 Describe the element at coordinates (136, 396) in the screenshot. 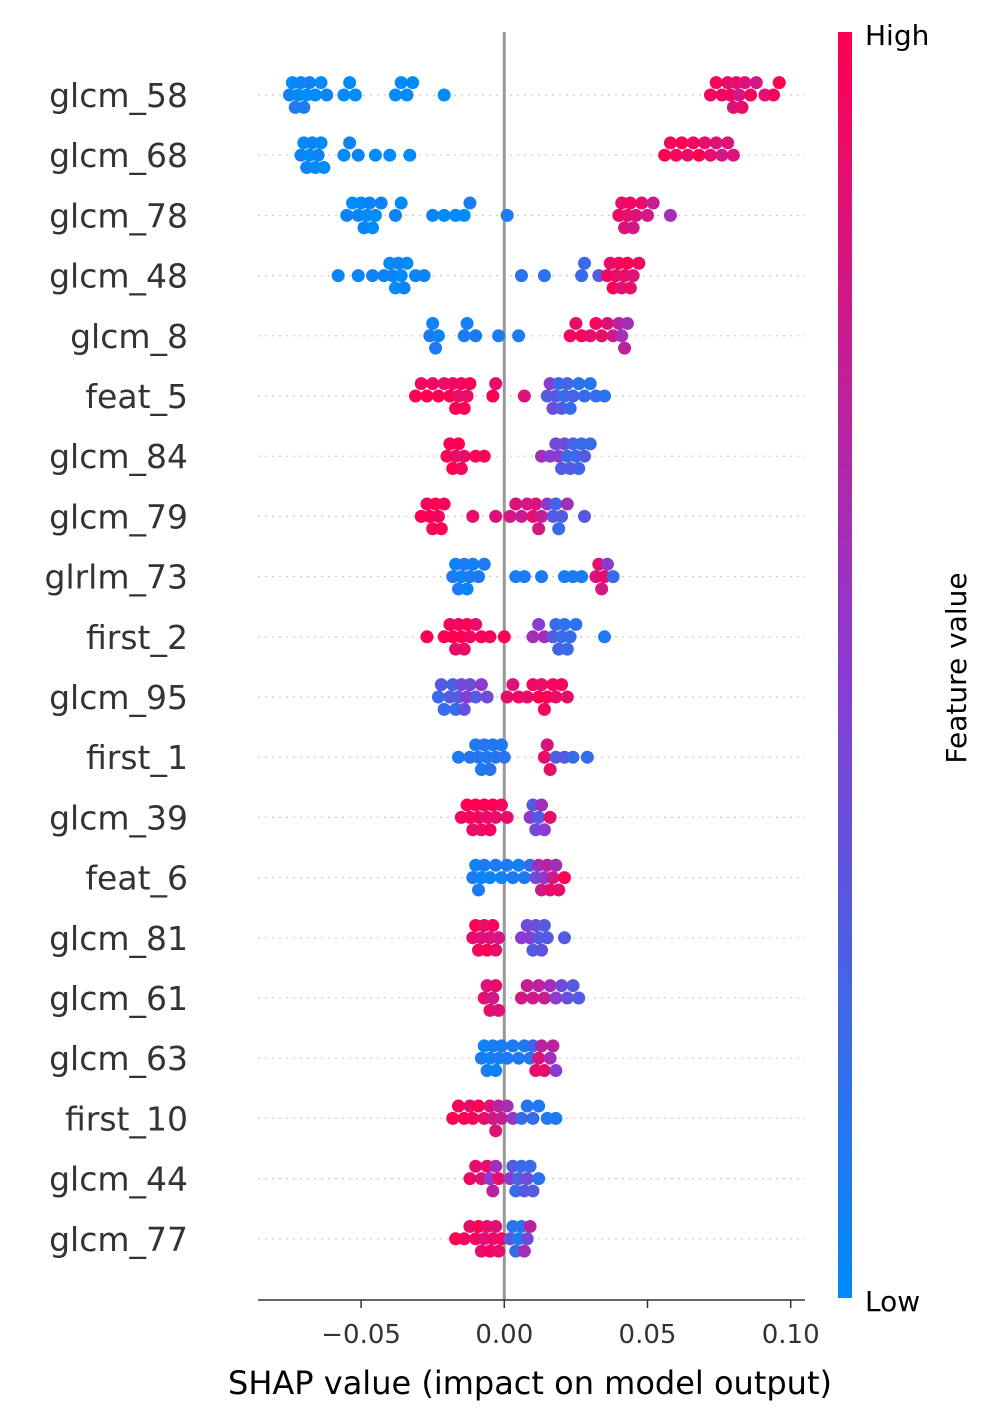

I see `feature-label: feat_5` at that location.